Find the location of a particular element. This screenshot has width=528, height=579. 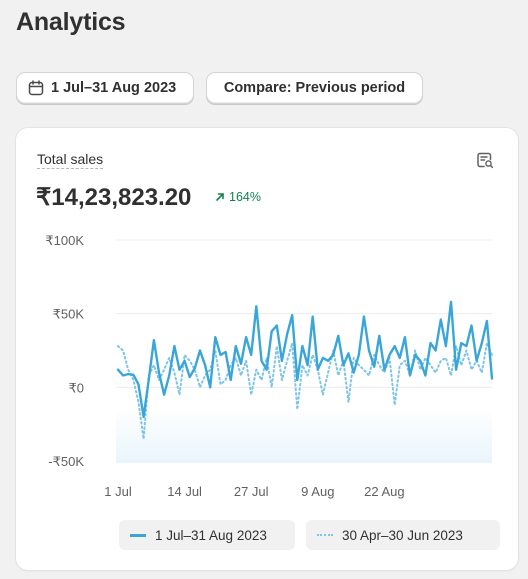

legend-swatch-solid is located at coordinates (138, 535).